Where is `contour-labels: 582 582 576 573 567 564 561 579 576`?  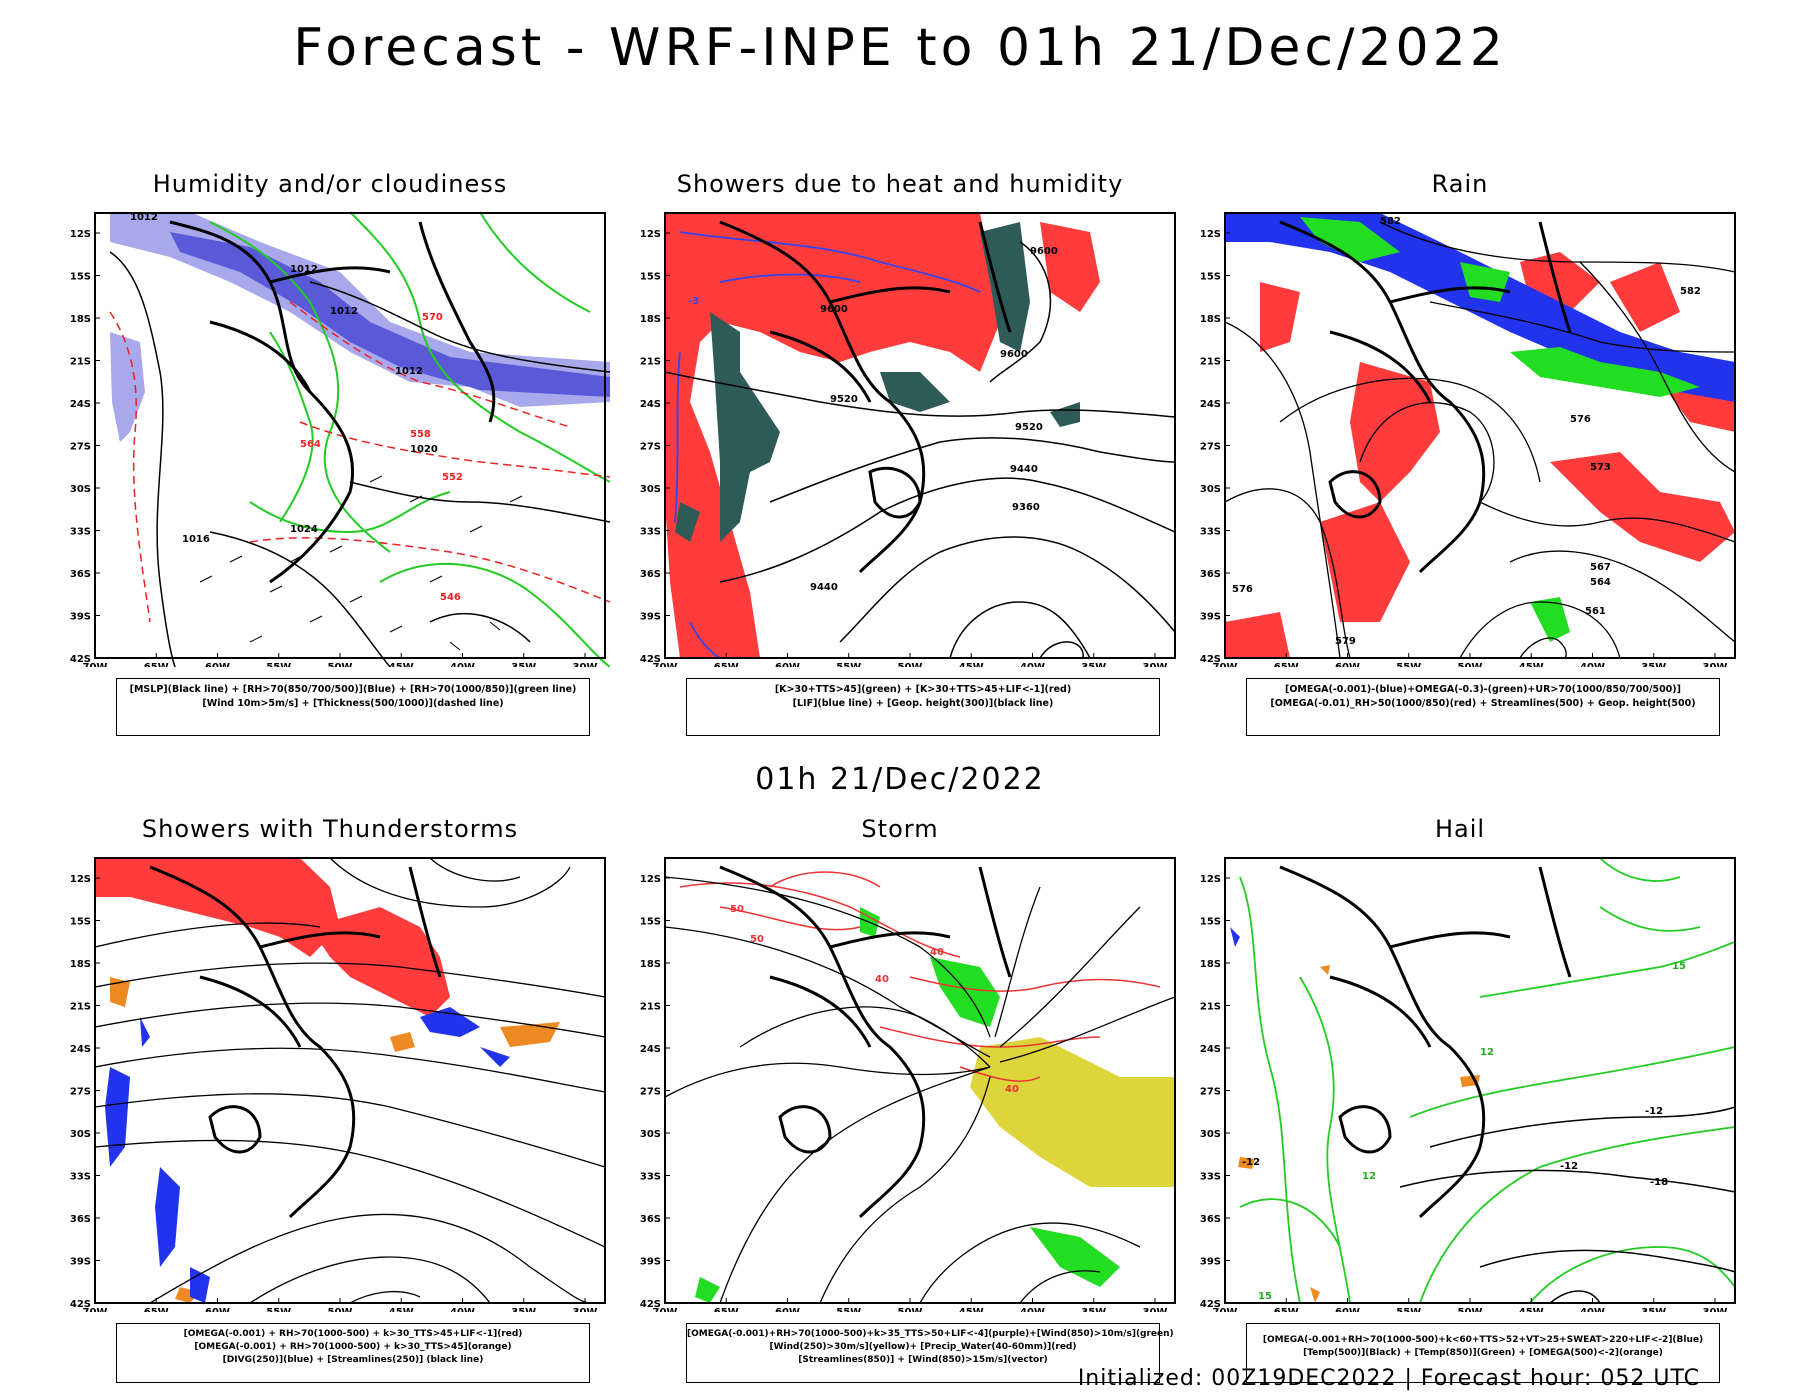 contour-labels: 582 582 576 573 567 564 561 579 576 is located at coordinates (1466, 431).